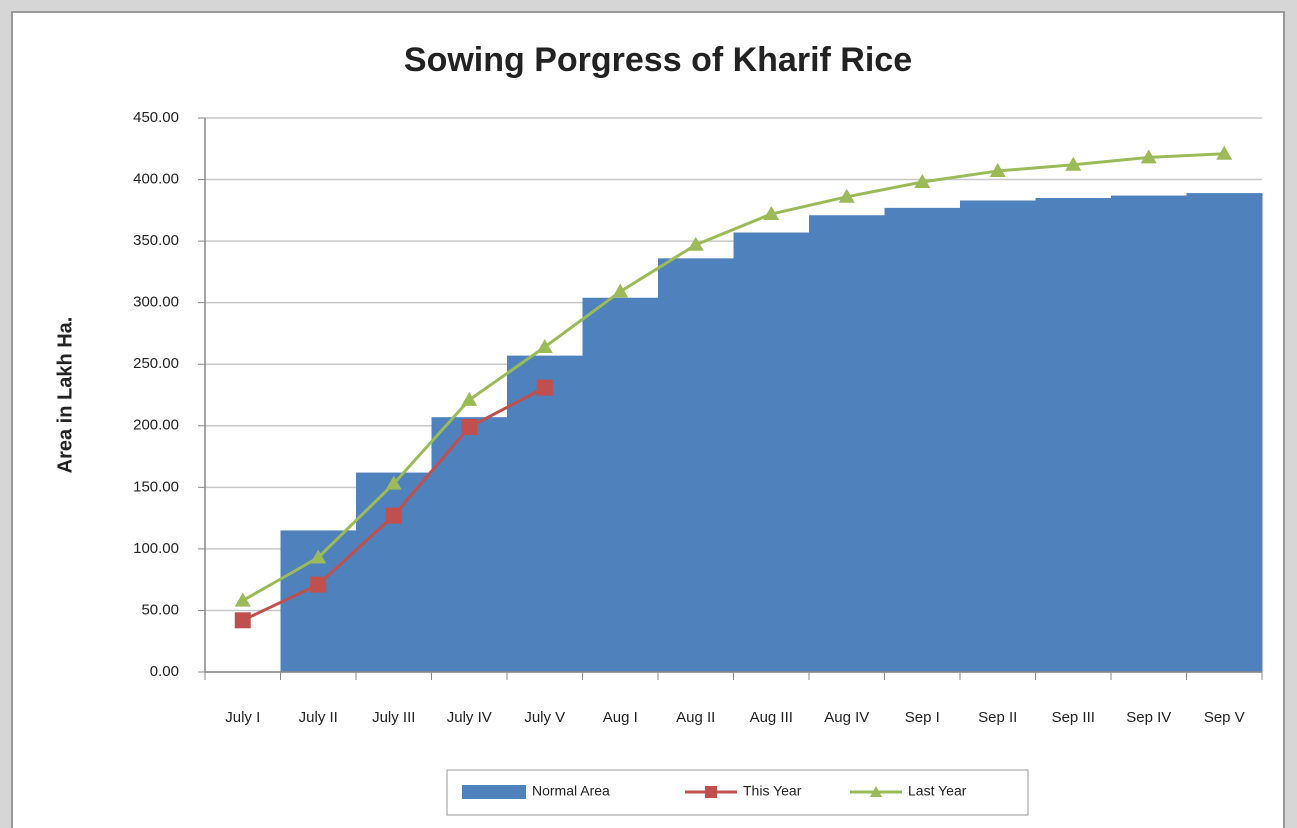 This screenshot has width=1297, height=828. I want to click on legend-label: Last Year, so click(937, 791).